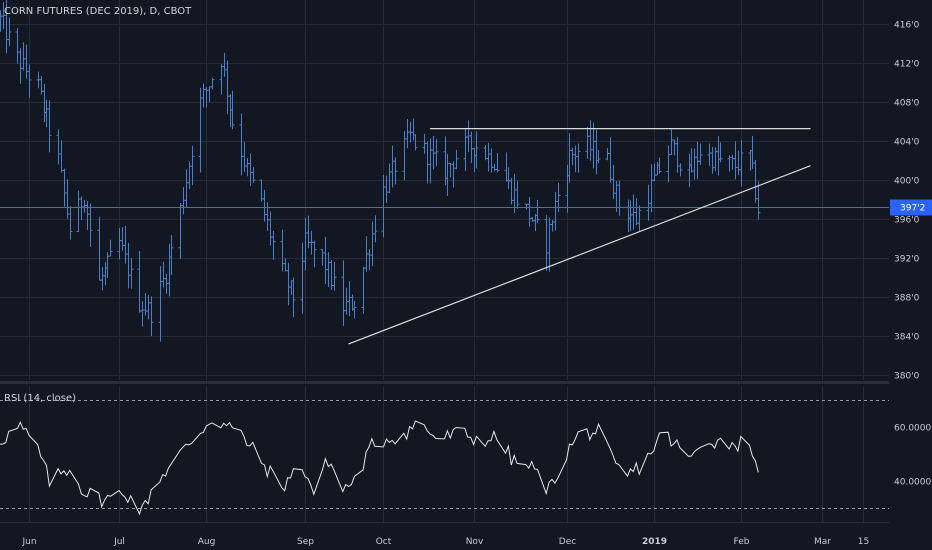  What do you see at coordinates (742, 542) in the screenshot?
I see `time-tick-label: Feb` at bounding box center [742, 542].